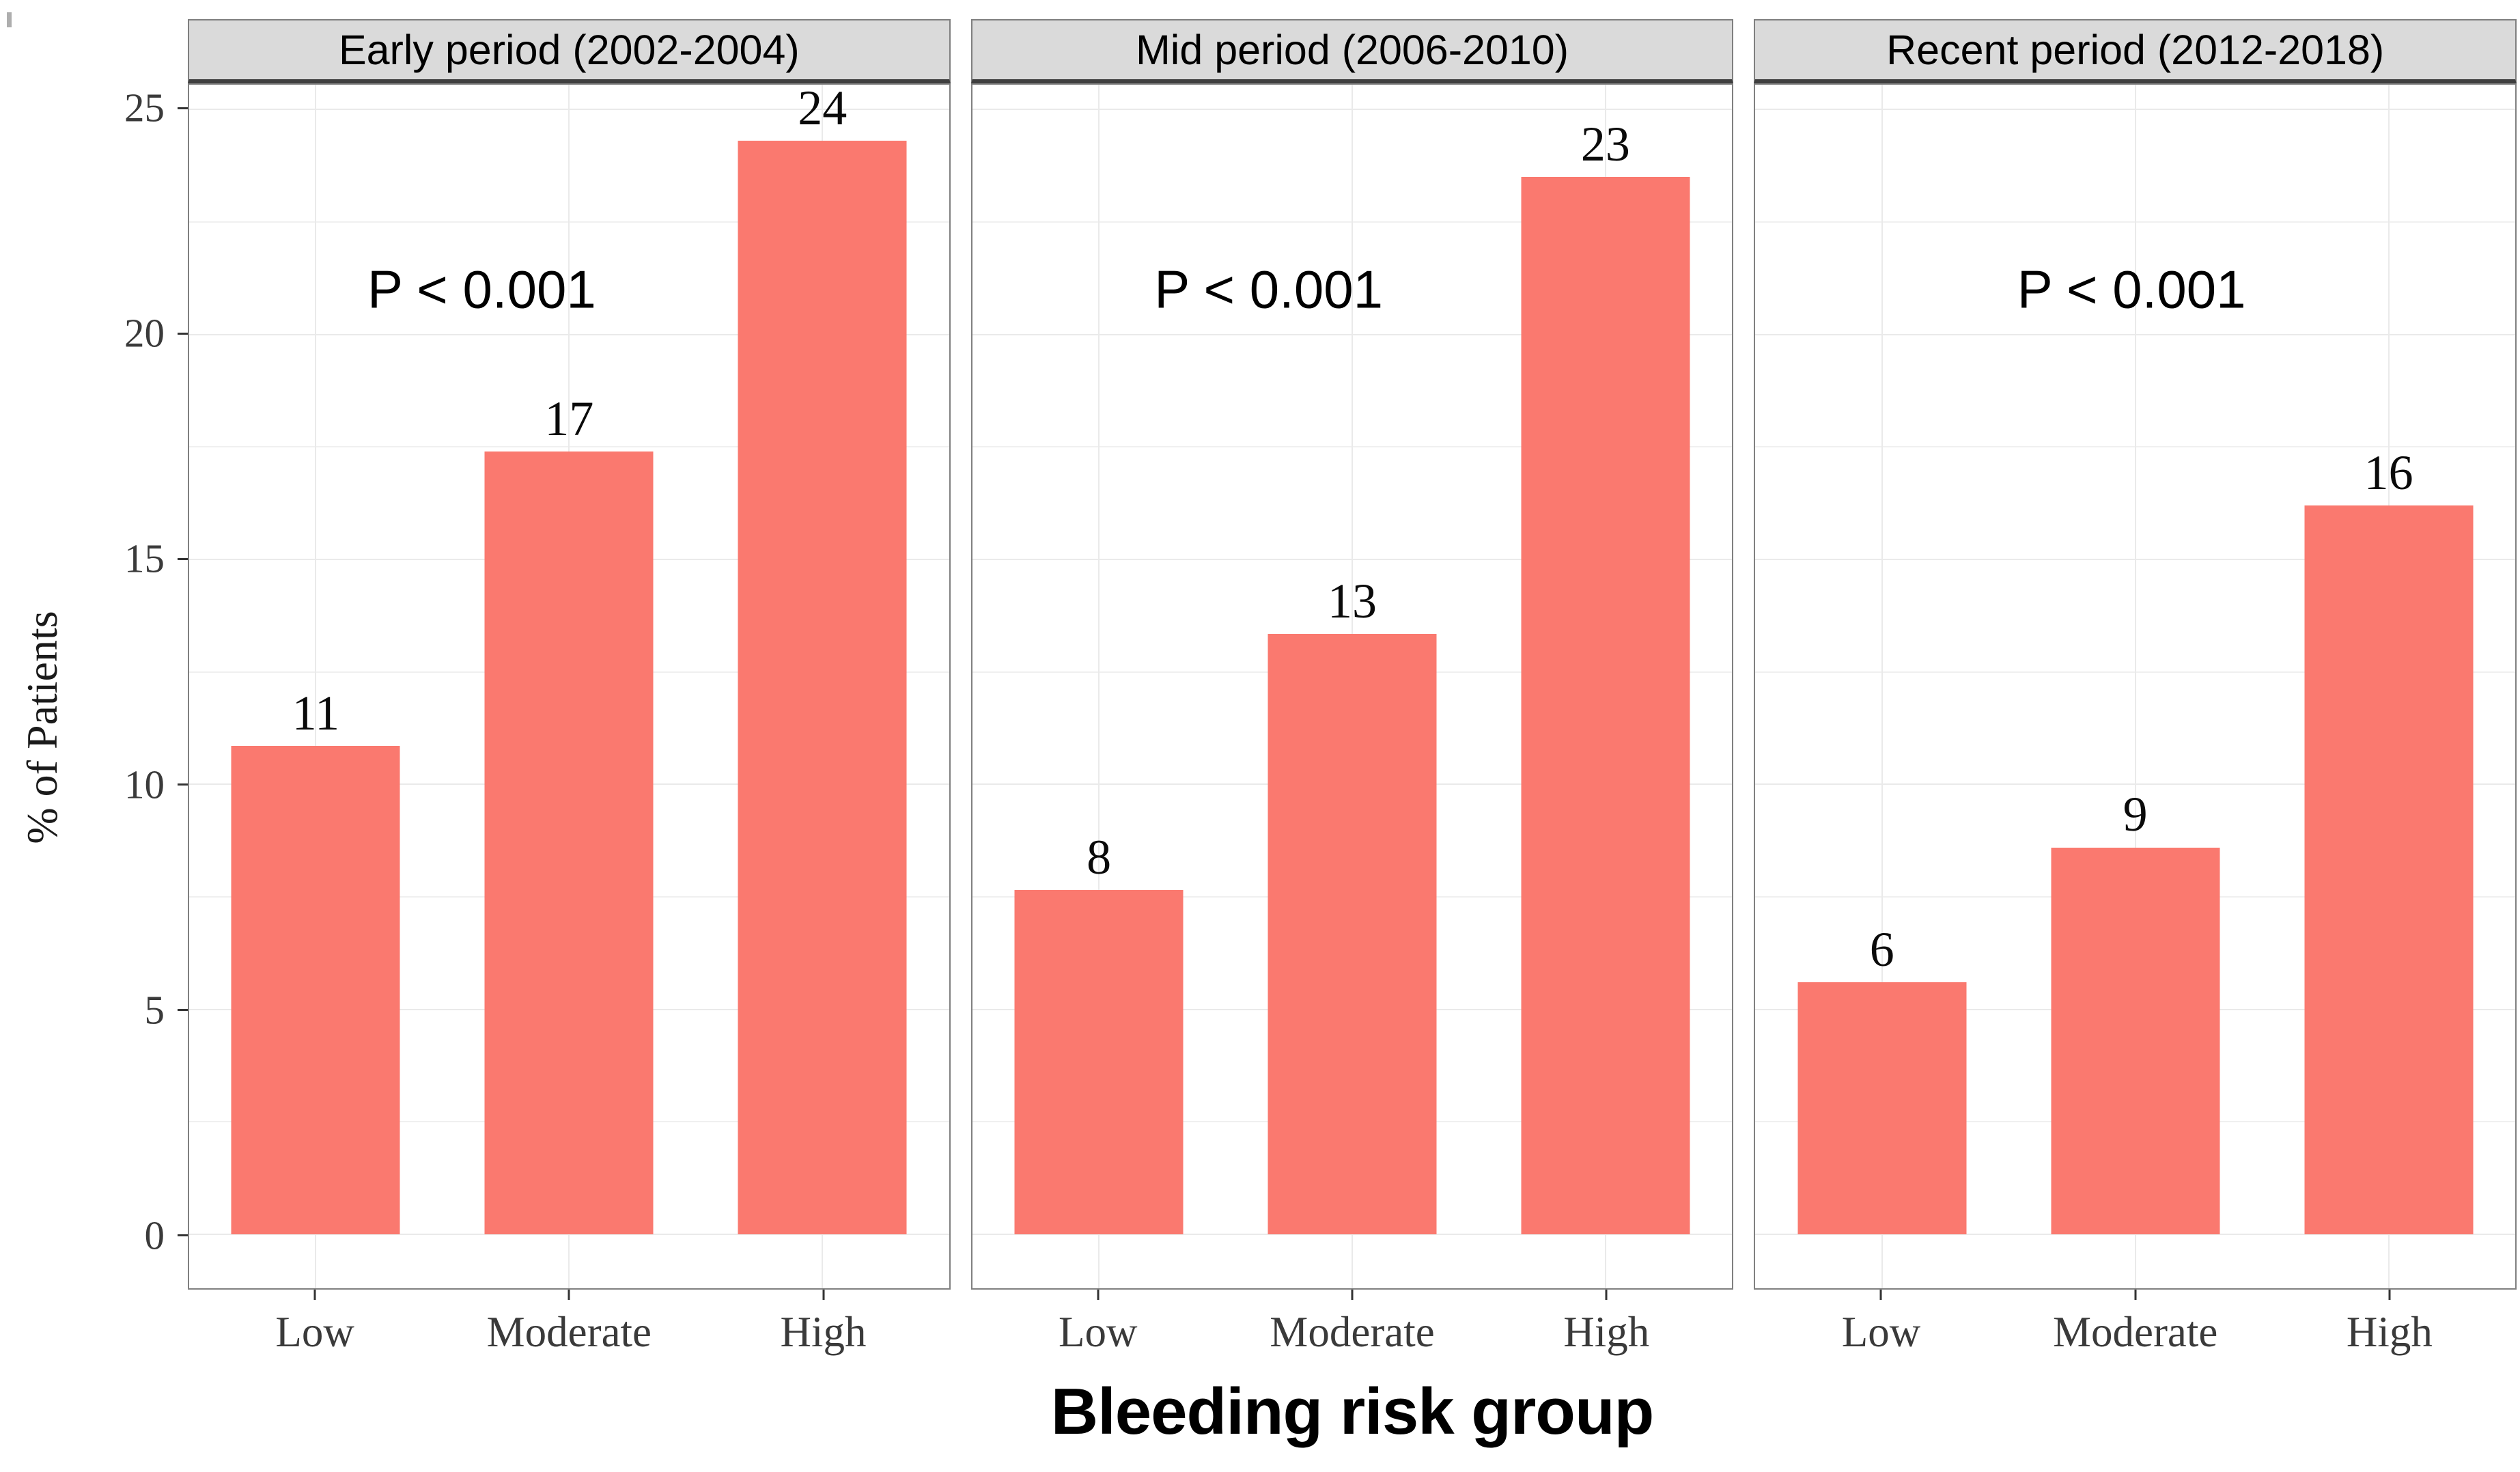 The width and height of the screenshot is (2520, 1472). I want to click on bar-value-label: 6, so click(1881, 949).